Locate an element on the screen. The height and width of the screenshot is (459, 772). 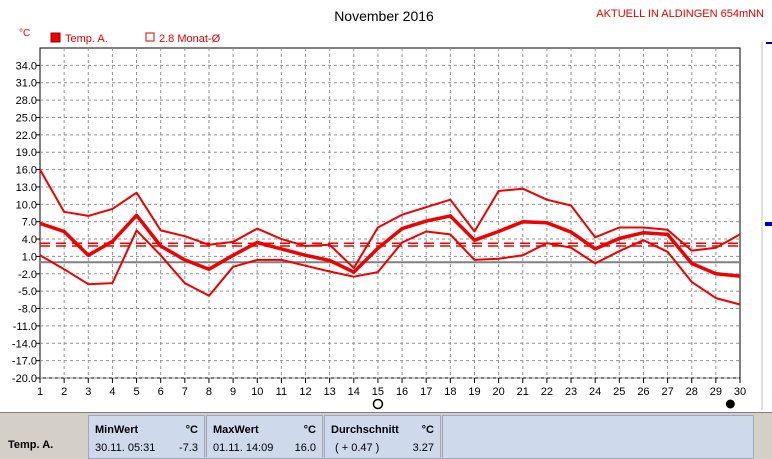
y-tick-label: 22.0 is located at coordinates (26, 136).